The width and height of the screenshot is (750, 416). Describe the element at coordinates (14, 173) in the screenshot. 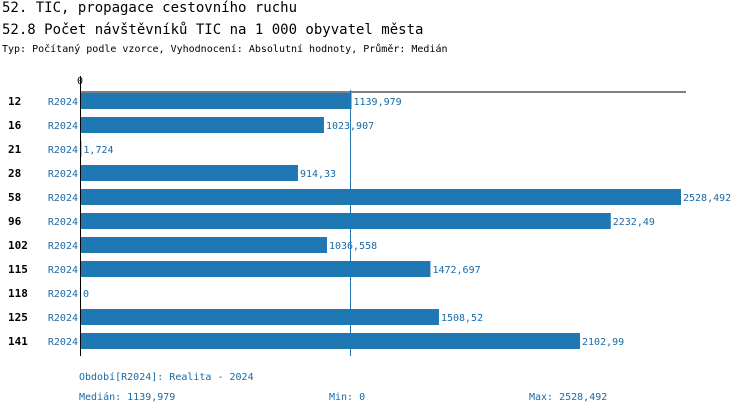

I see `category-label: 28` at that location.